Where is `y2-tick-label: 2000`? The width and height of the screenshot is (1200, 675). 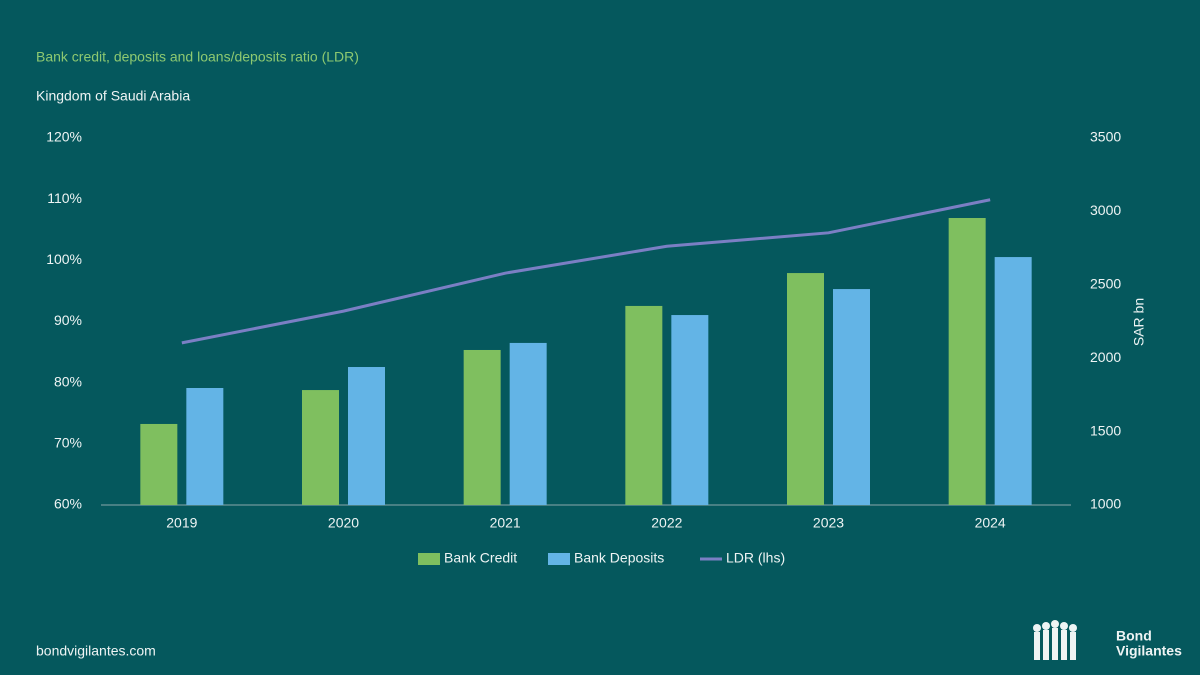
y2-tick-label: 2000 is located at coordinates (1105, 357).